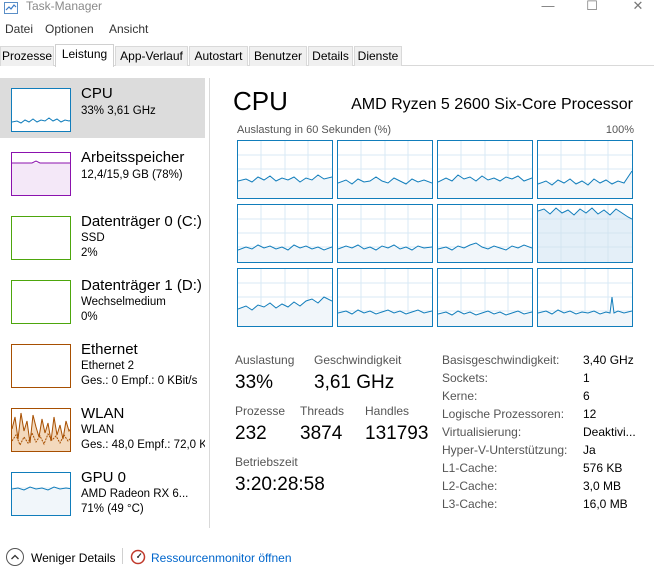 This screenshot has width=654, height=569. What do you see at coordinates (501, 360) in the screenshot?
I see `detail-key: Basisgeschwindigkeit:` at bounding box center [501, 360].